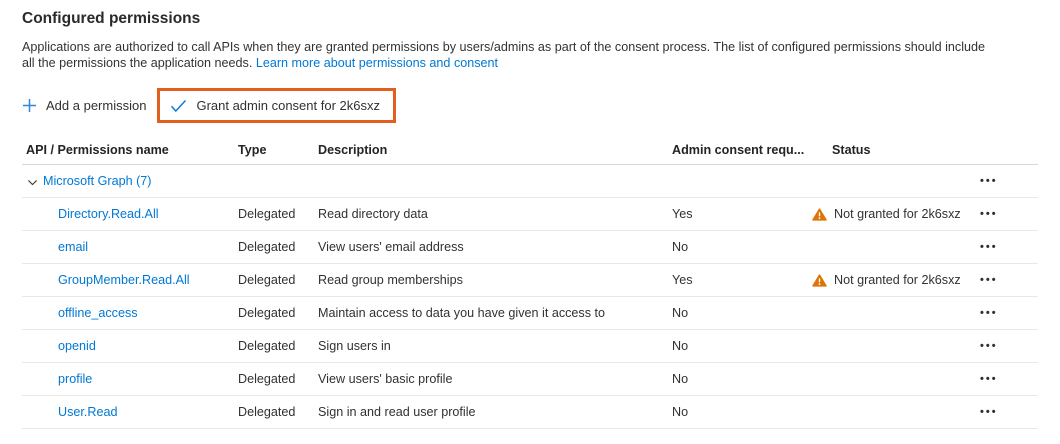 Image resolution: width=1060 pixels, height=444 pixels. Describe the element at coordinates (385, 379) in the screenshot. I see `permission-description: View users' basic profile` at that location.